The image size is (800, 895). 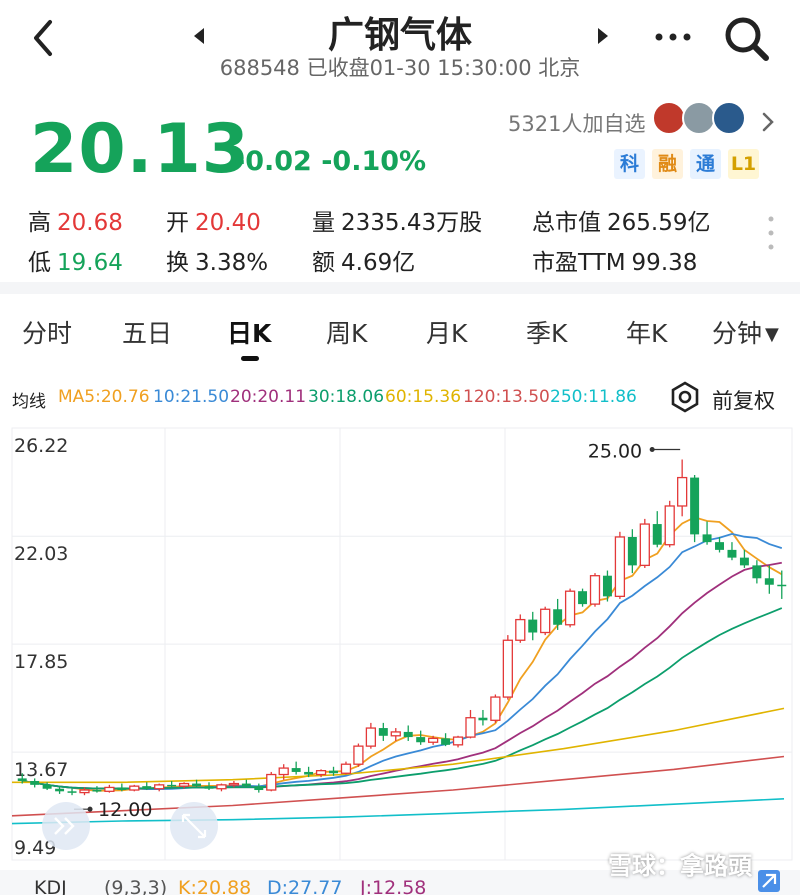 I want to click on stat-pe-ttm: 市盈TTM 99.38, so click(x=615, y=263).